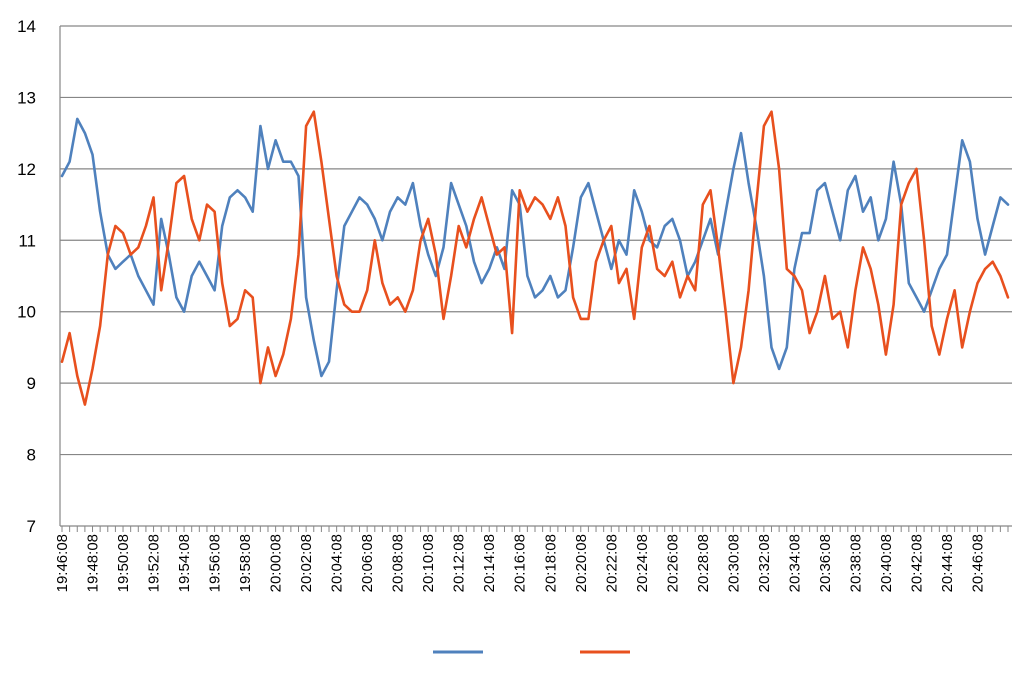 This screenshot has height=688, width=1024. I want to click on x-tick-label: 19:50:08, so click(123, 563).